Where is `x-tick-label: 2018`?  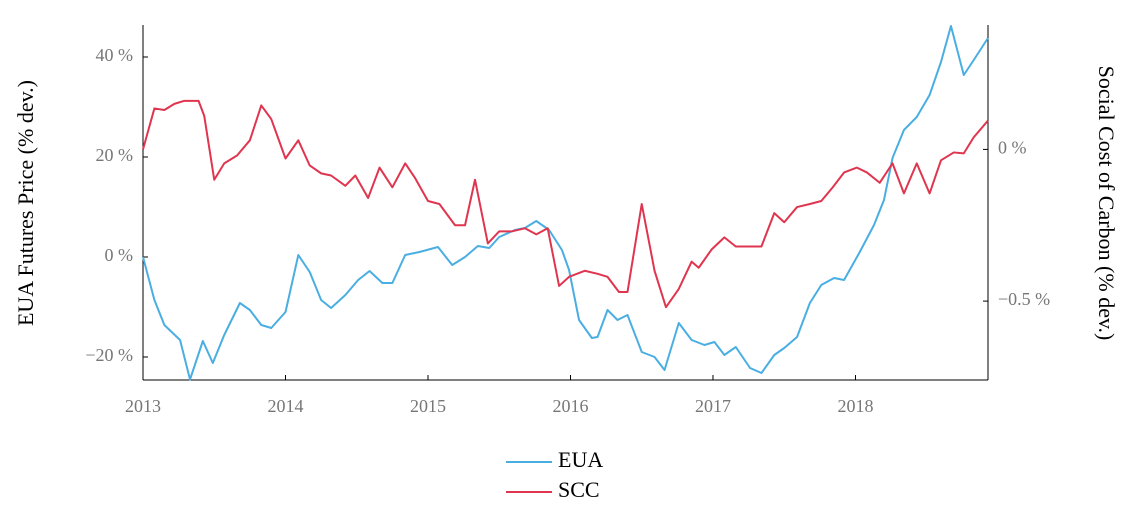 x-tick-label: 2018 is located at coordinates (855, 406).